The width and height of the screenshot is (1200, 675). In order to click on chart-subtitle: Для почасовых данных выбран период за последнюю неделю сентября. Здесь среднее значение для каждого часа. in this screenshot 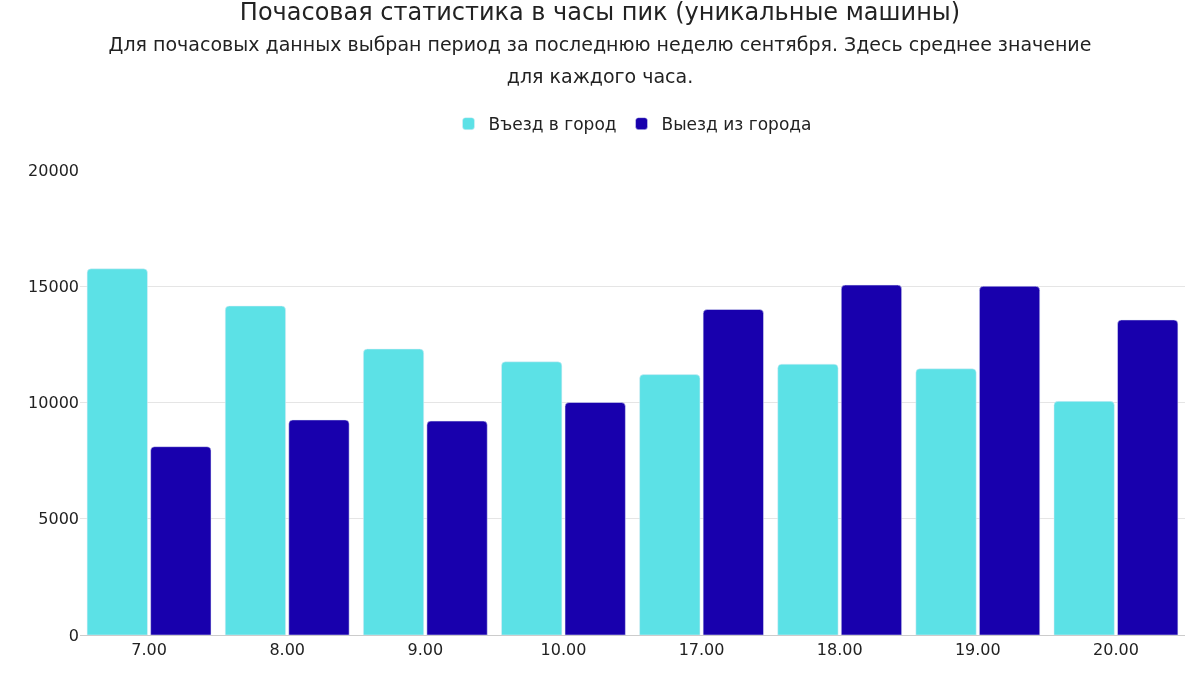, I will do `click(600, 60)`.